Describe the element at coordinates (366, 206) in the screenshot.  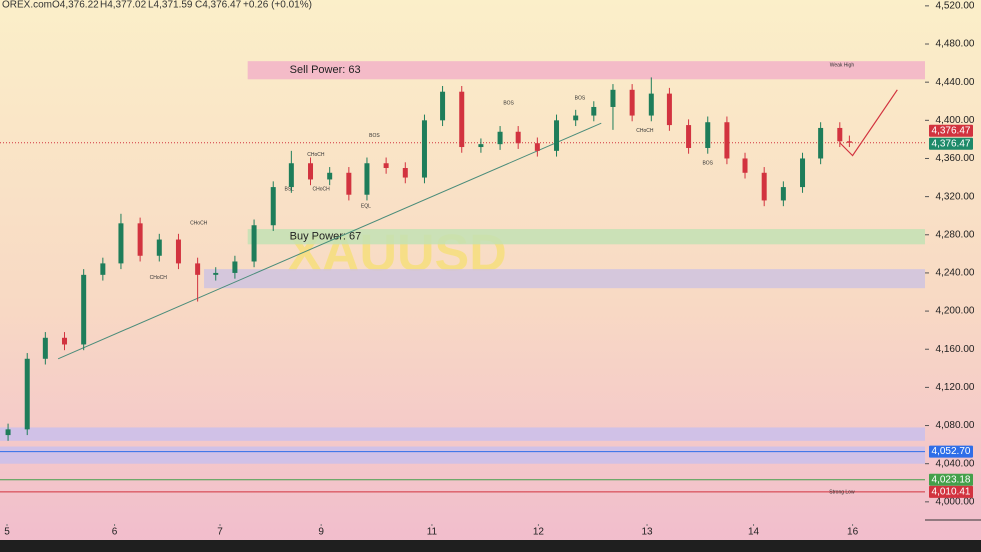
I see `annotation: EQL` at that location.